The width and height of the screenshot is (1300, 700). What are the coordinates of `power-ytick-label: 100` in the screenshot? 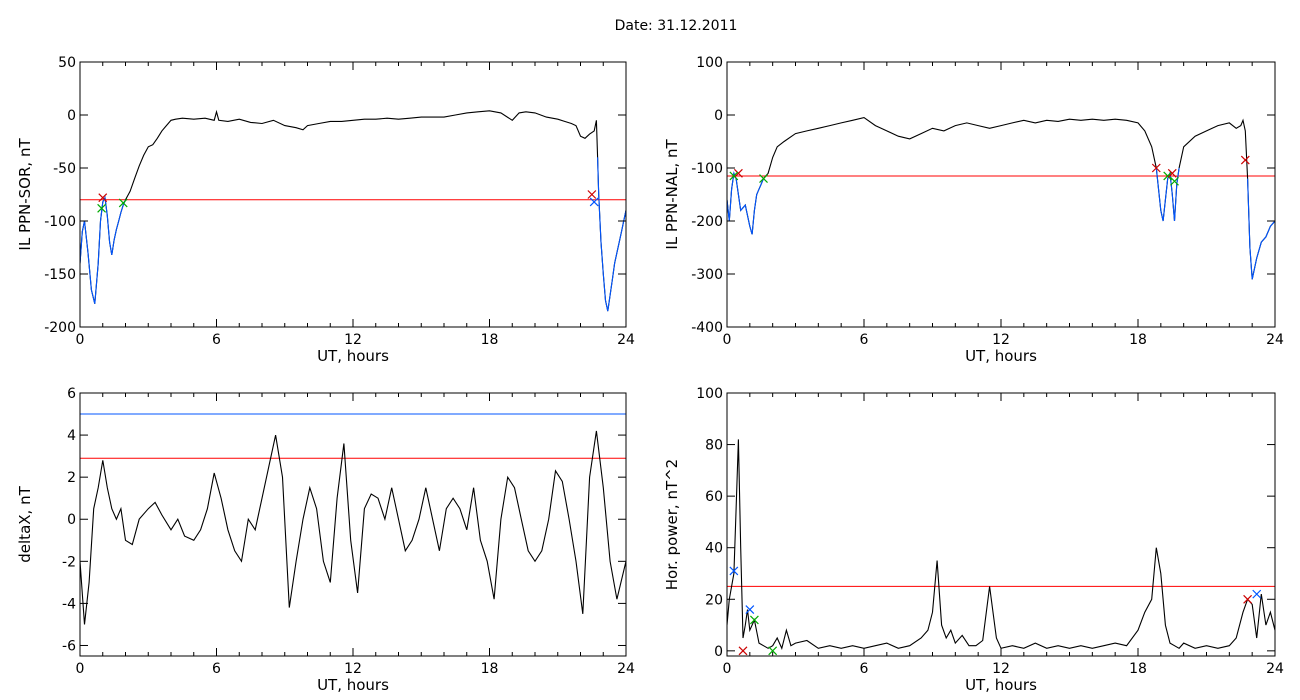 It's located at (709, 394).